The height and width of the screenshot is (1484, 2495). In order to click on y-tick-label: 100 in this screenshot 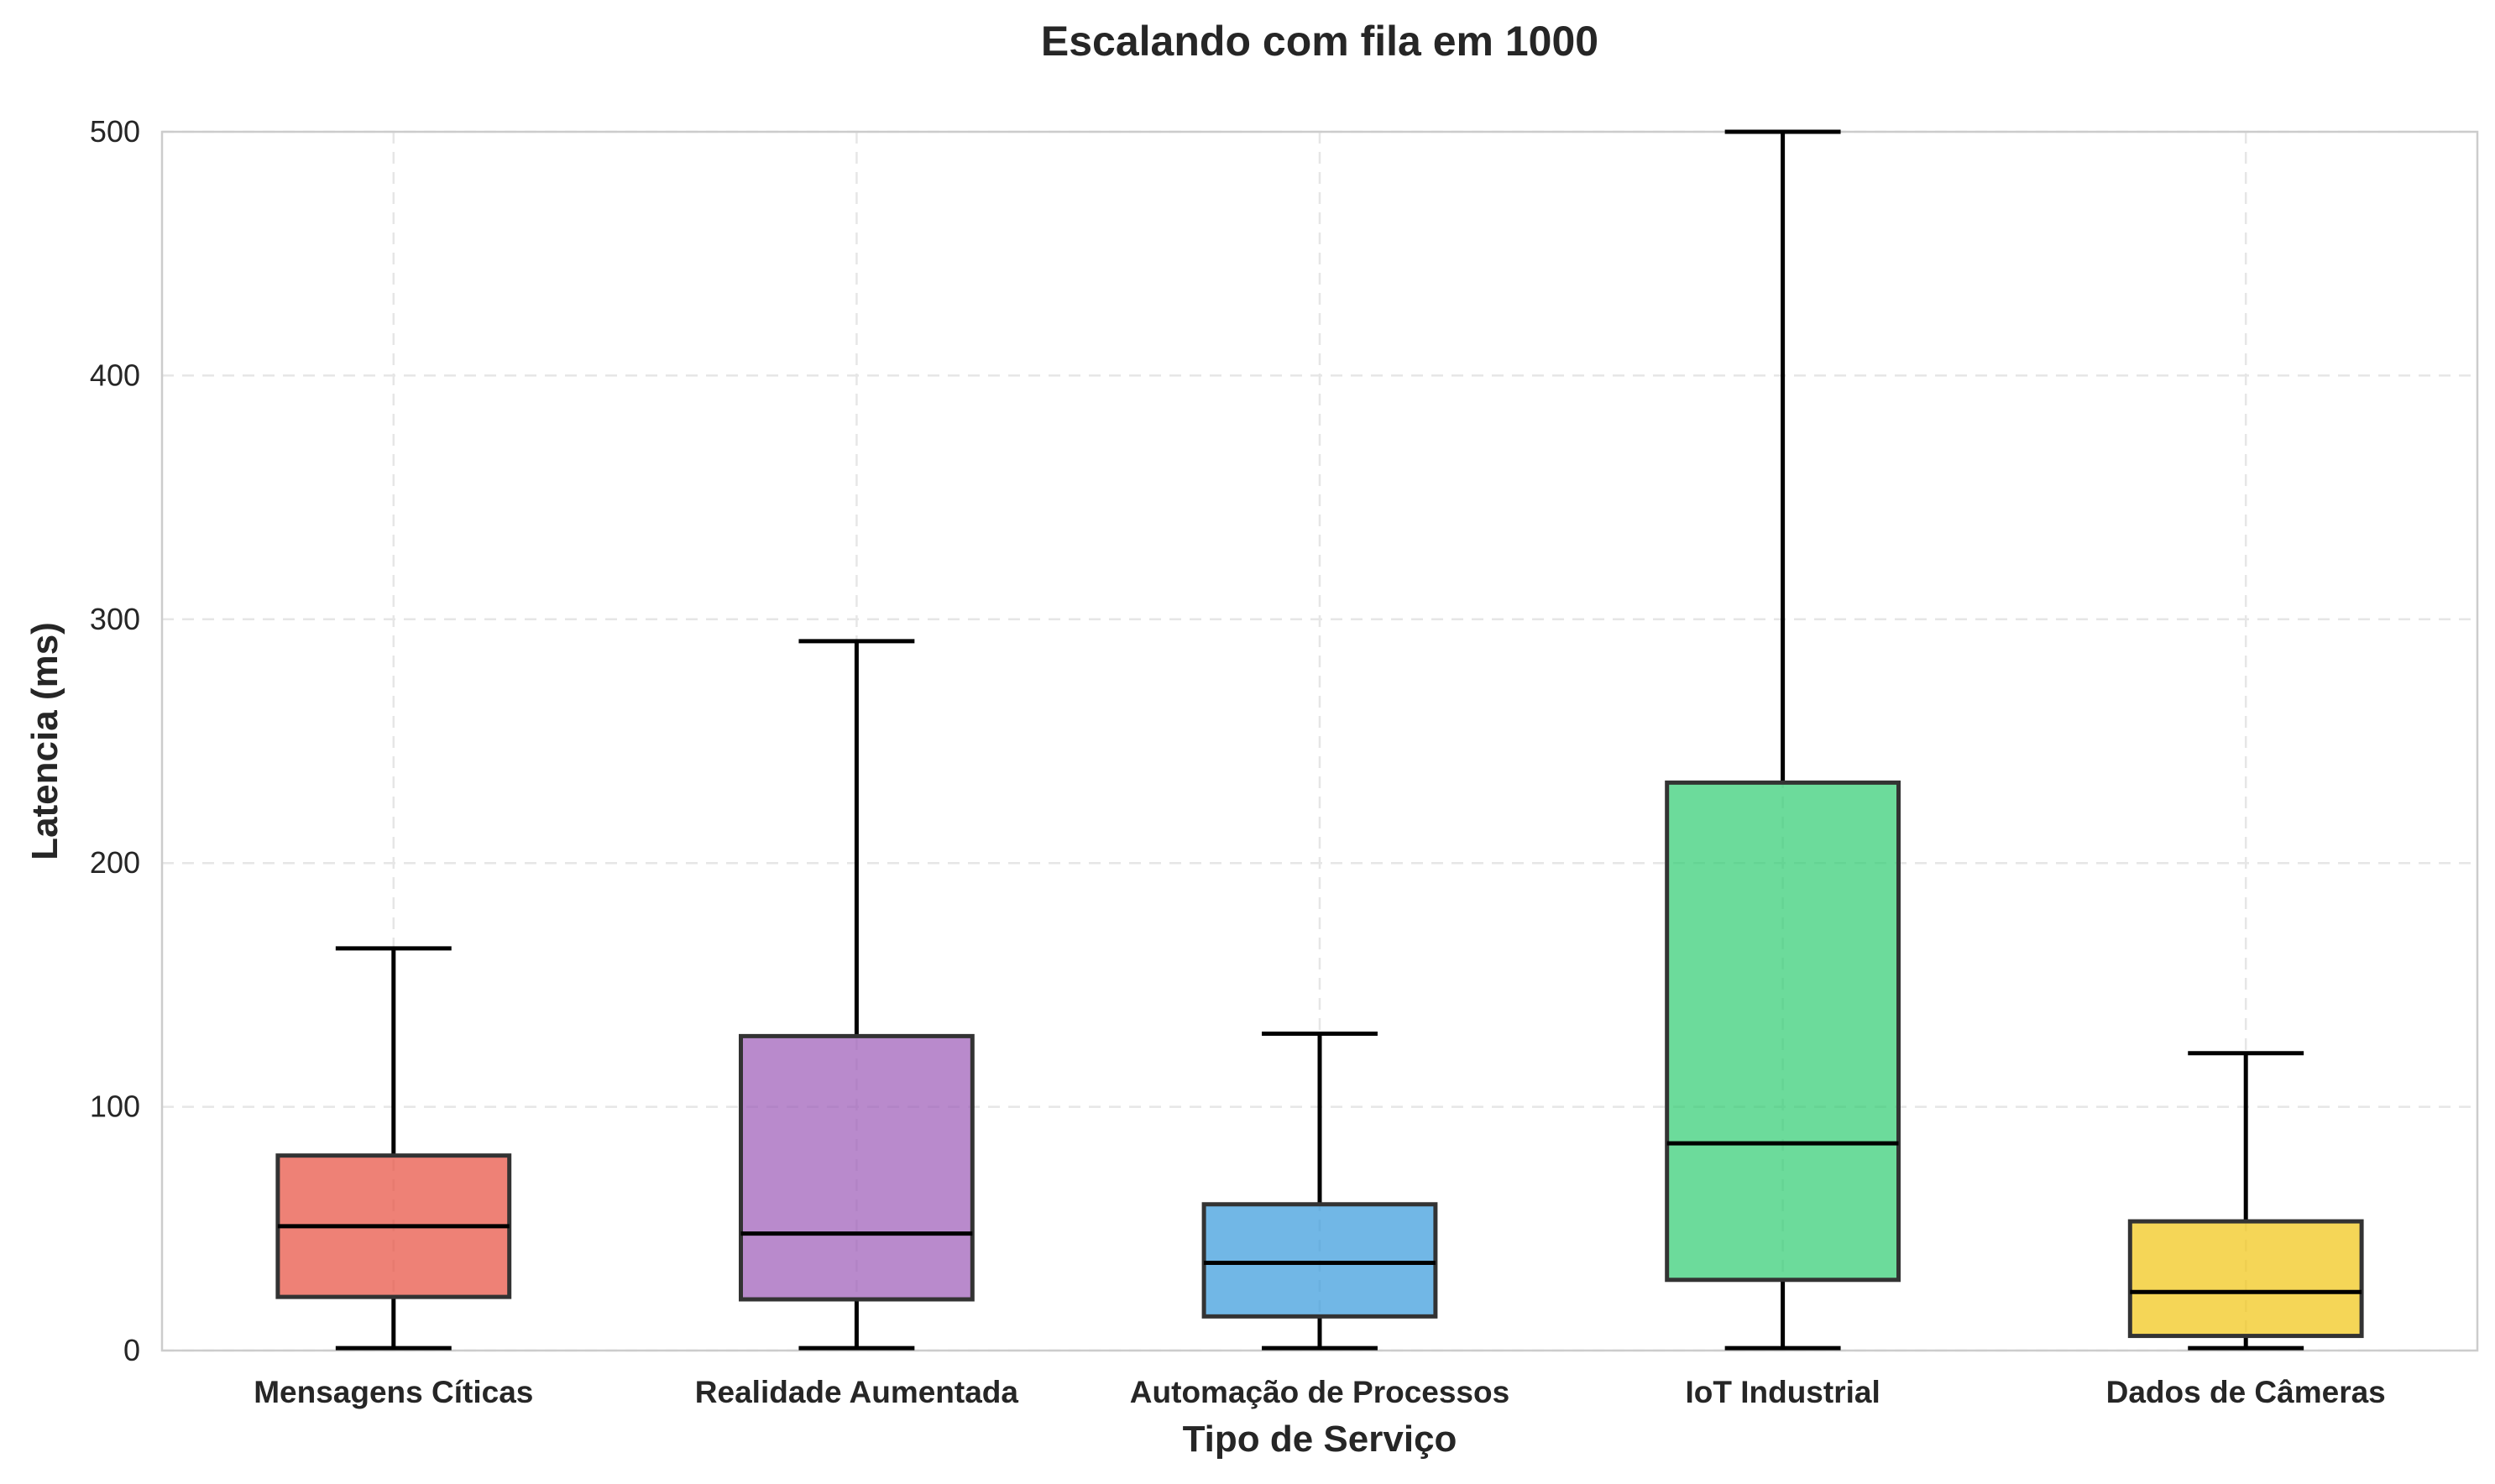, I will do `click(115, 1106)`.